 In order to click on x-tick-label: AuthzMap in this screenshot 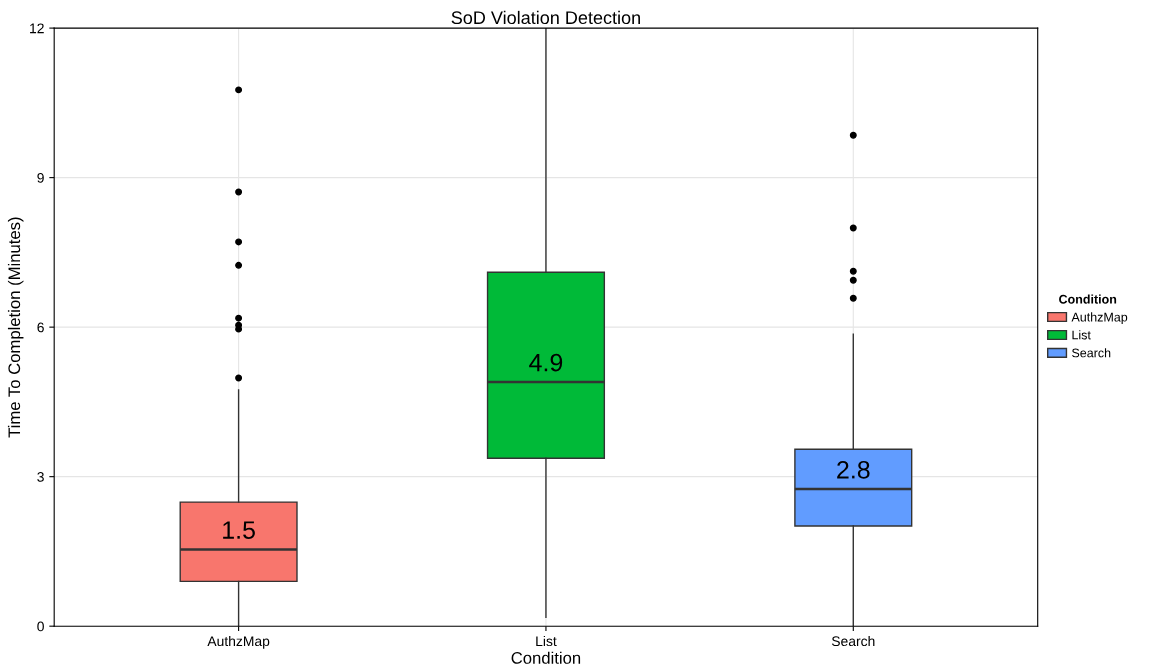, I will do `click(238, 642)`.